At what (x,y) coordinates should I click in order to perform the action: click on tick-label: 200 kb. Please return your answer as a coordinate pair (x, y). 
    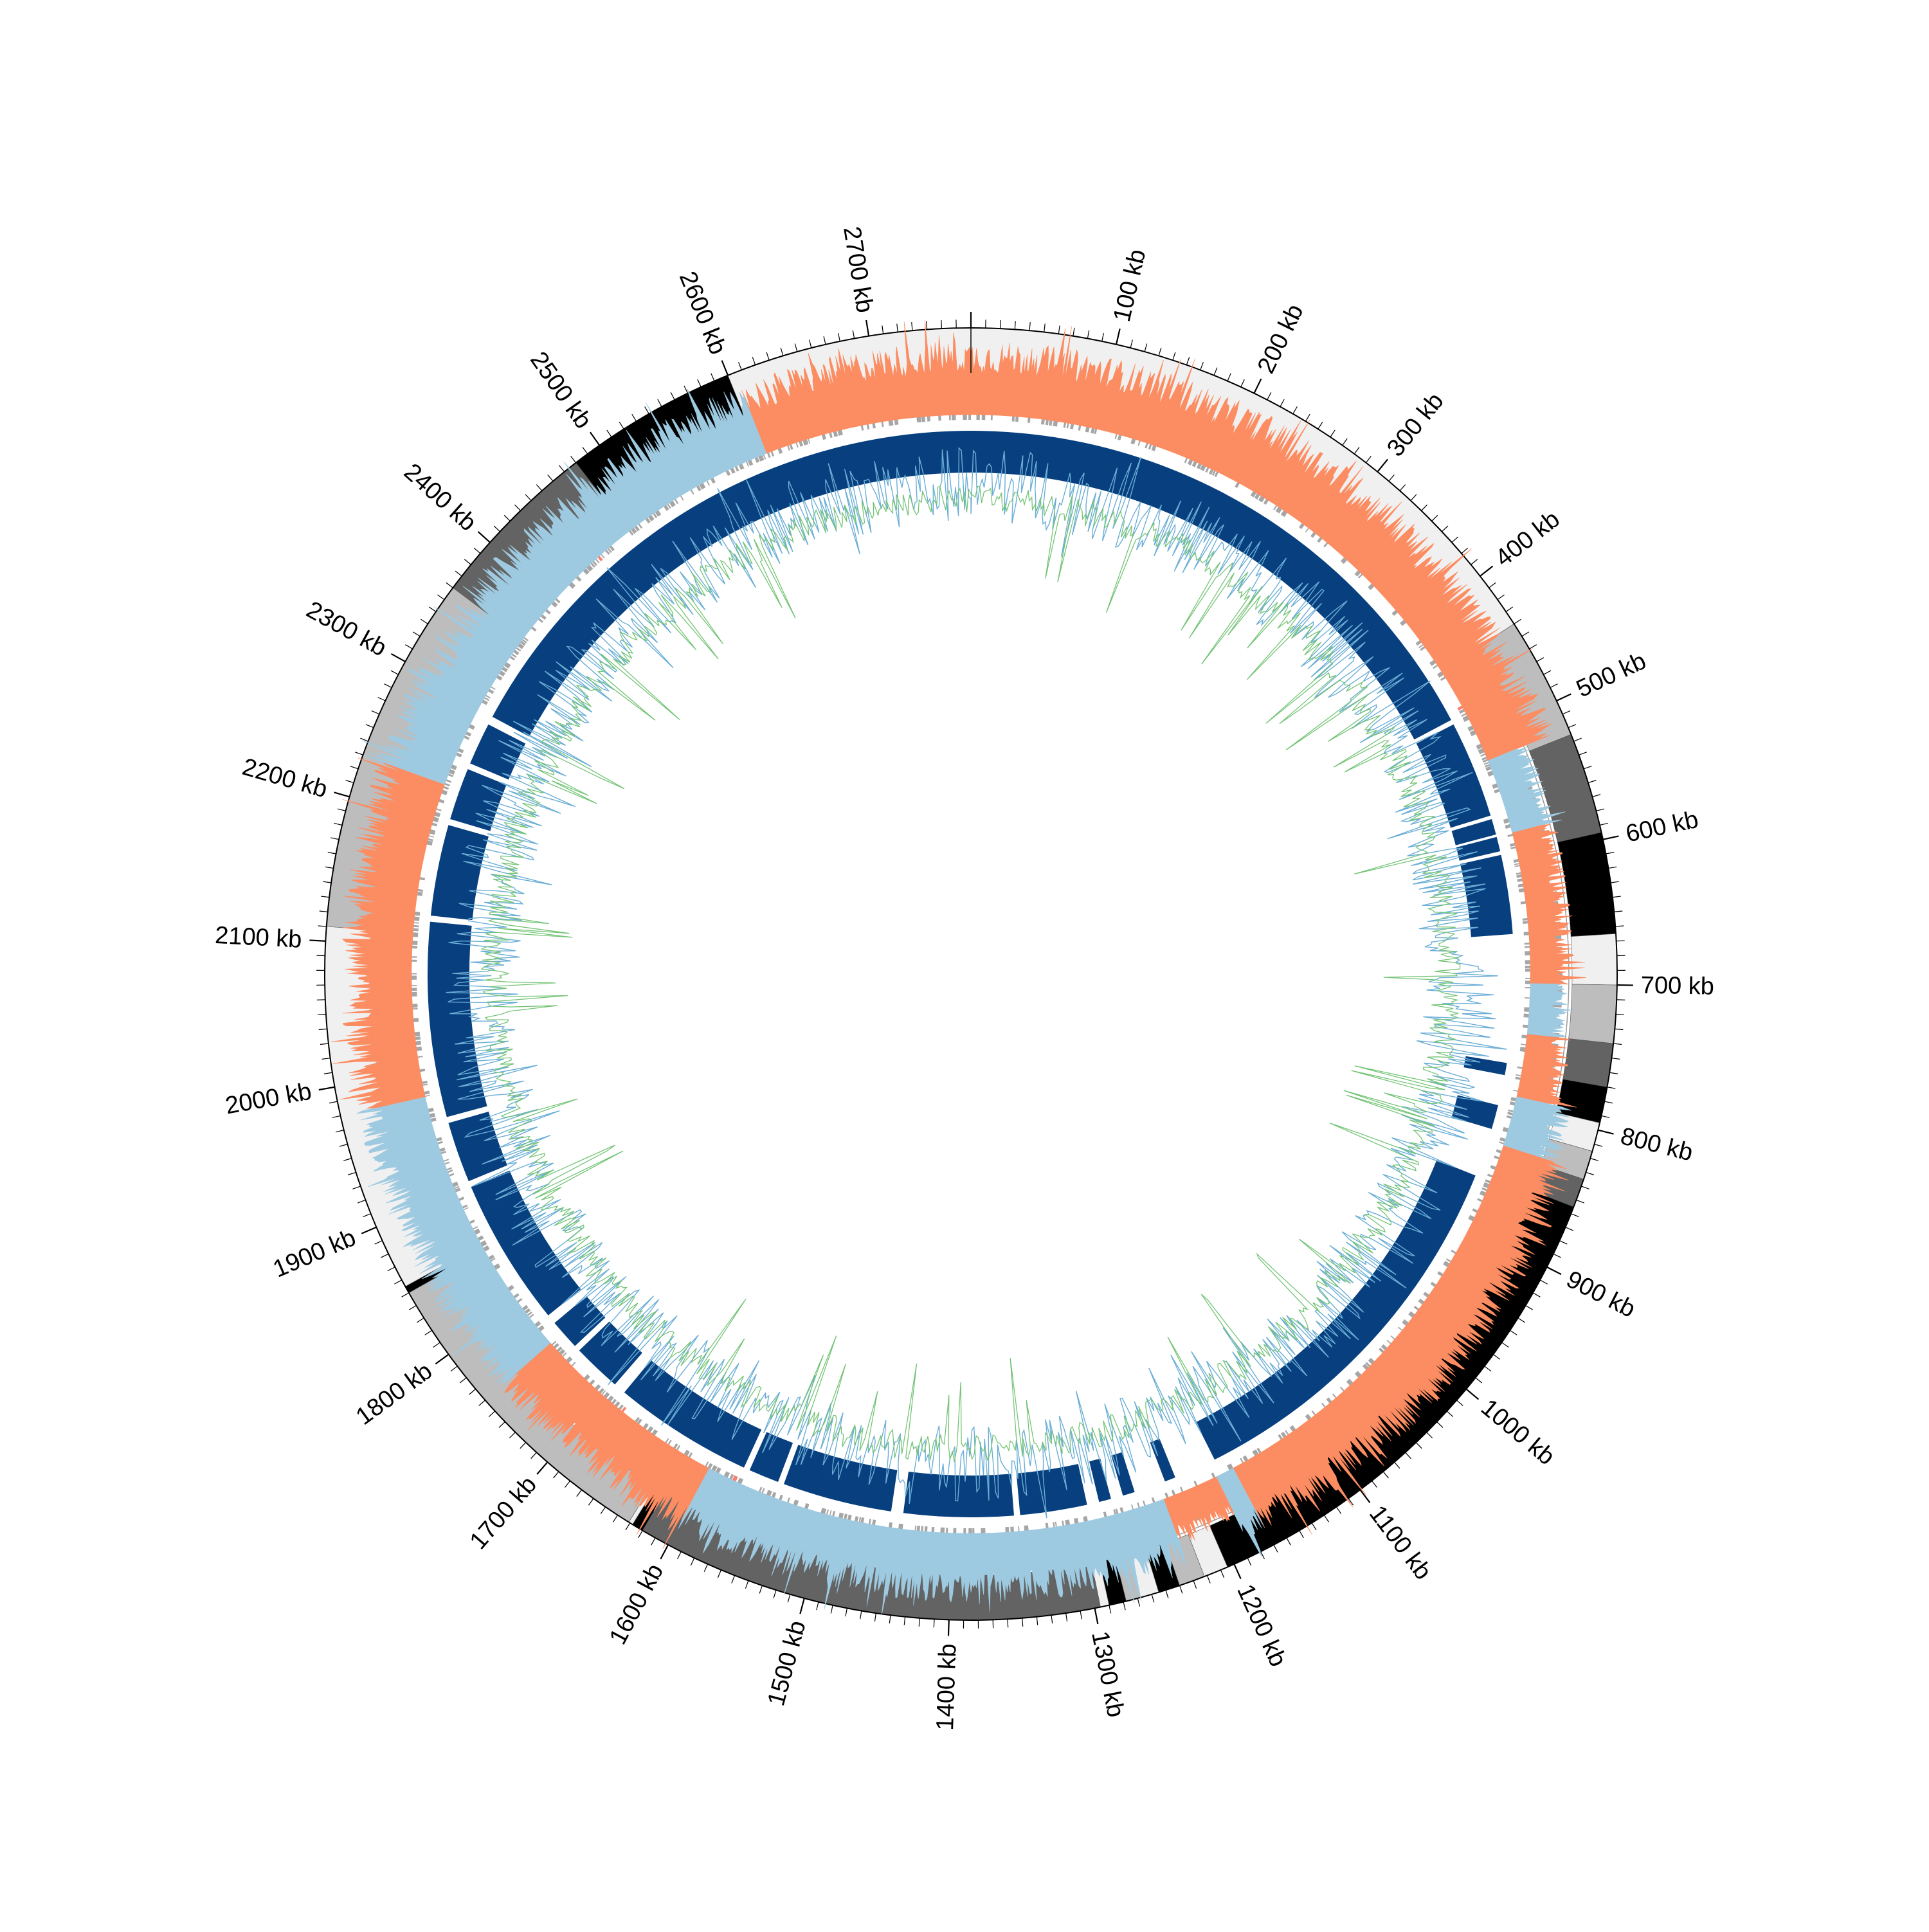
    Looking at the image, I should click on (1281, 339).